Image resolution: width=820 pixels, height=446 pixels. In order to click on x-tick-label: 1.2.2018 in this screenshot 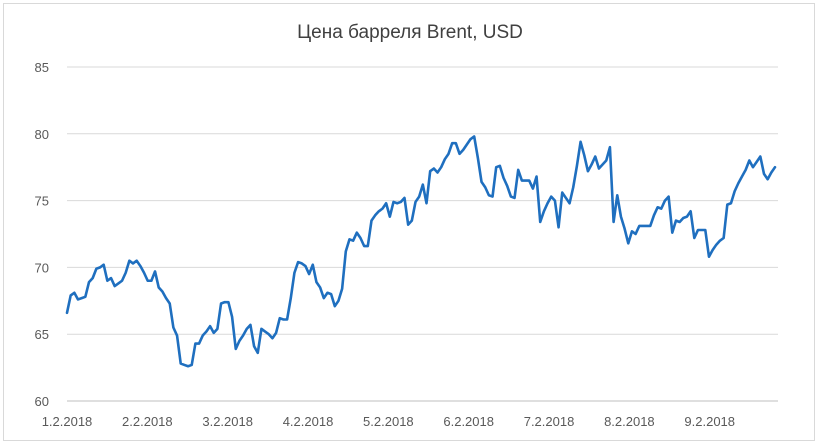, I will do `click(67, 421)`.